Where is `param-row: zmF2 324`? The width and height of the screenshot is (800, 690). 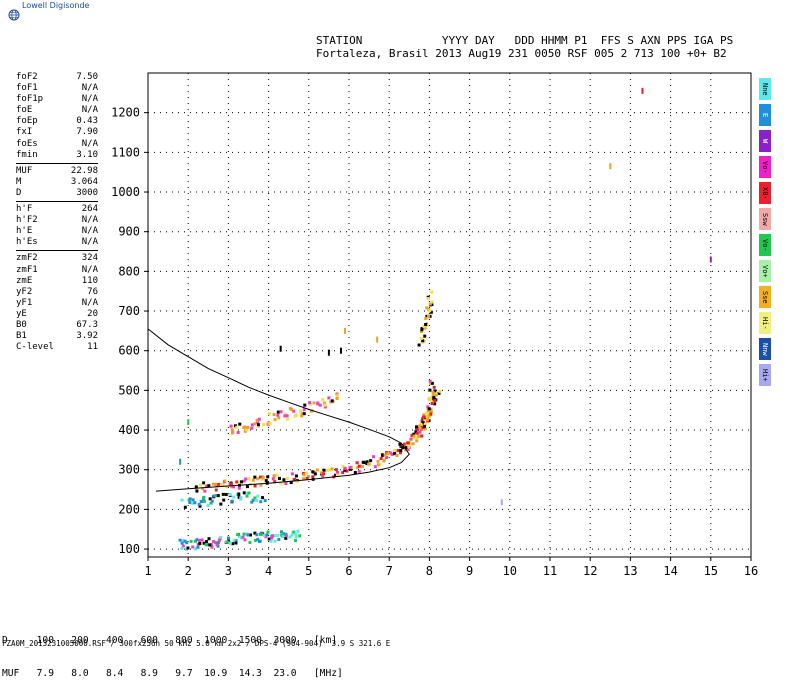
param-row: zmF2 324 is located at coordinates (57, 258).